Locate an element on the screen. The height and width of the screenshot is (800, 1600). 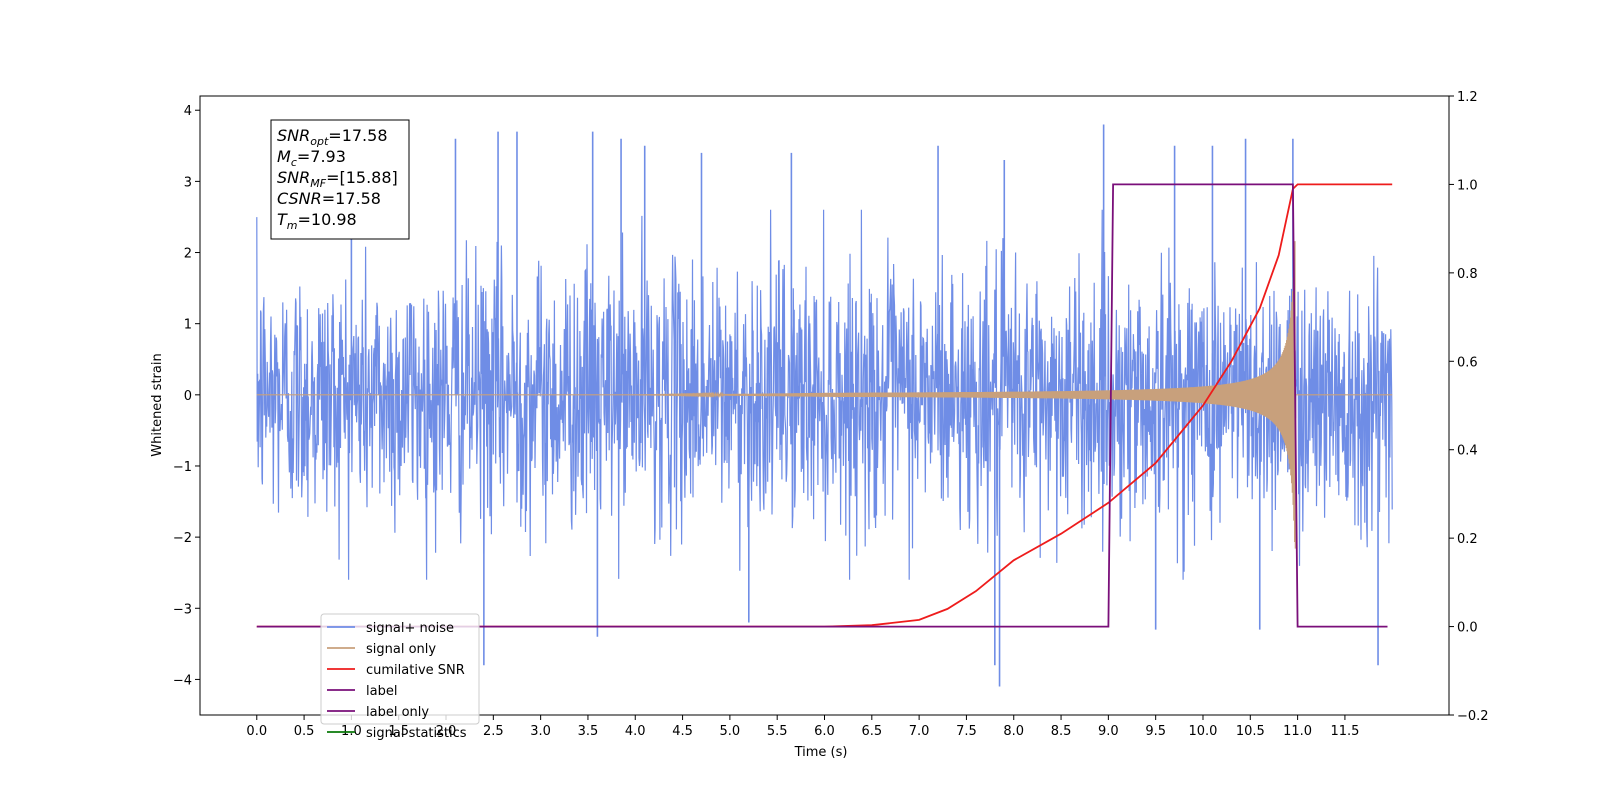
y-tick-label: 4 is located at coordinates (188, 111).